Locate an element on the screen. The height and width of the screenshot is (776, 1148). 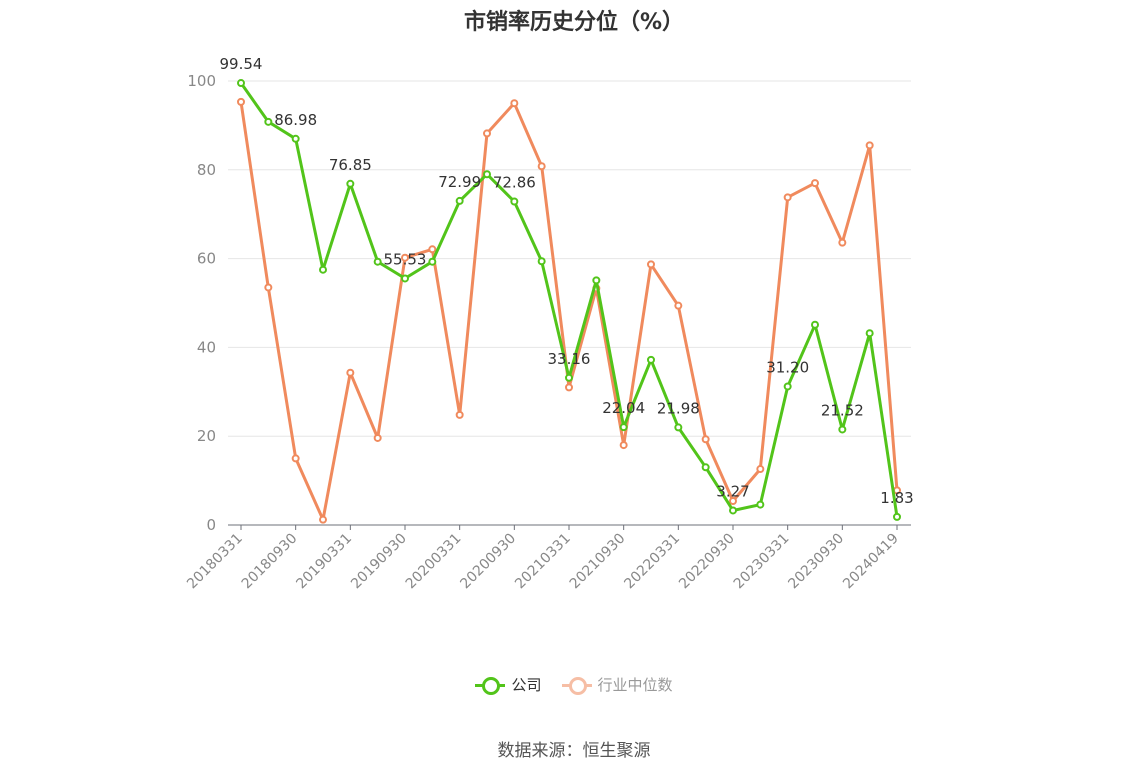
y-tick-label: 20 is located at coordinates (206, 436).